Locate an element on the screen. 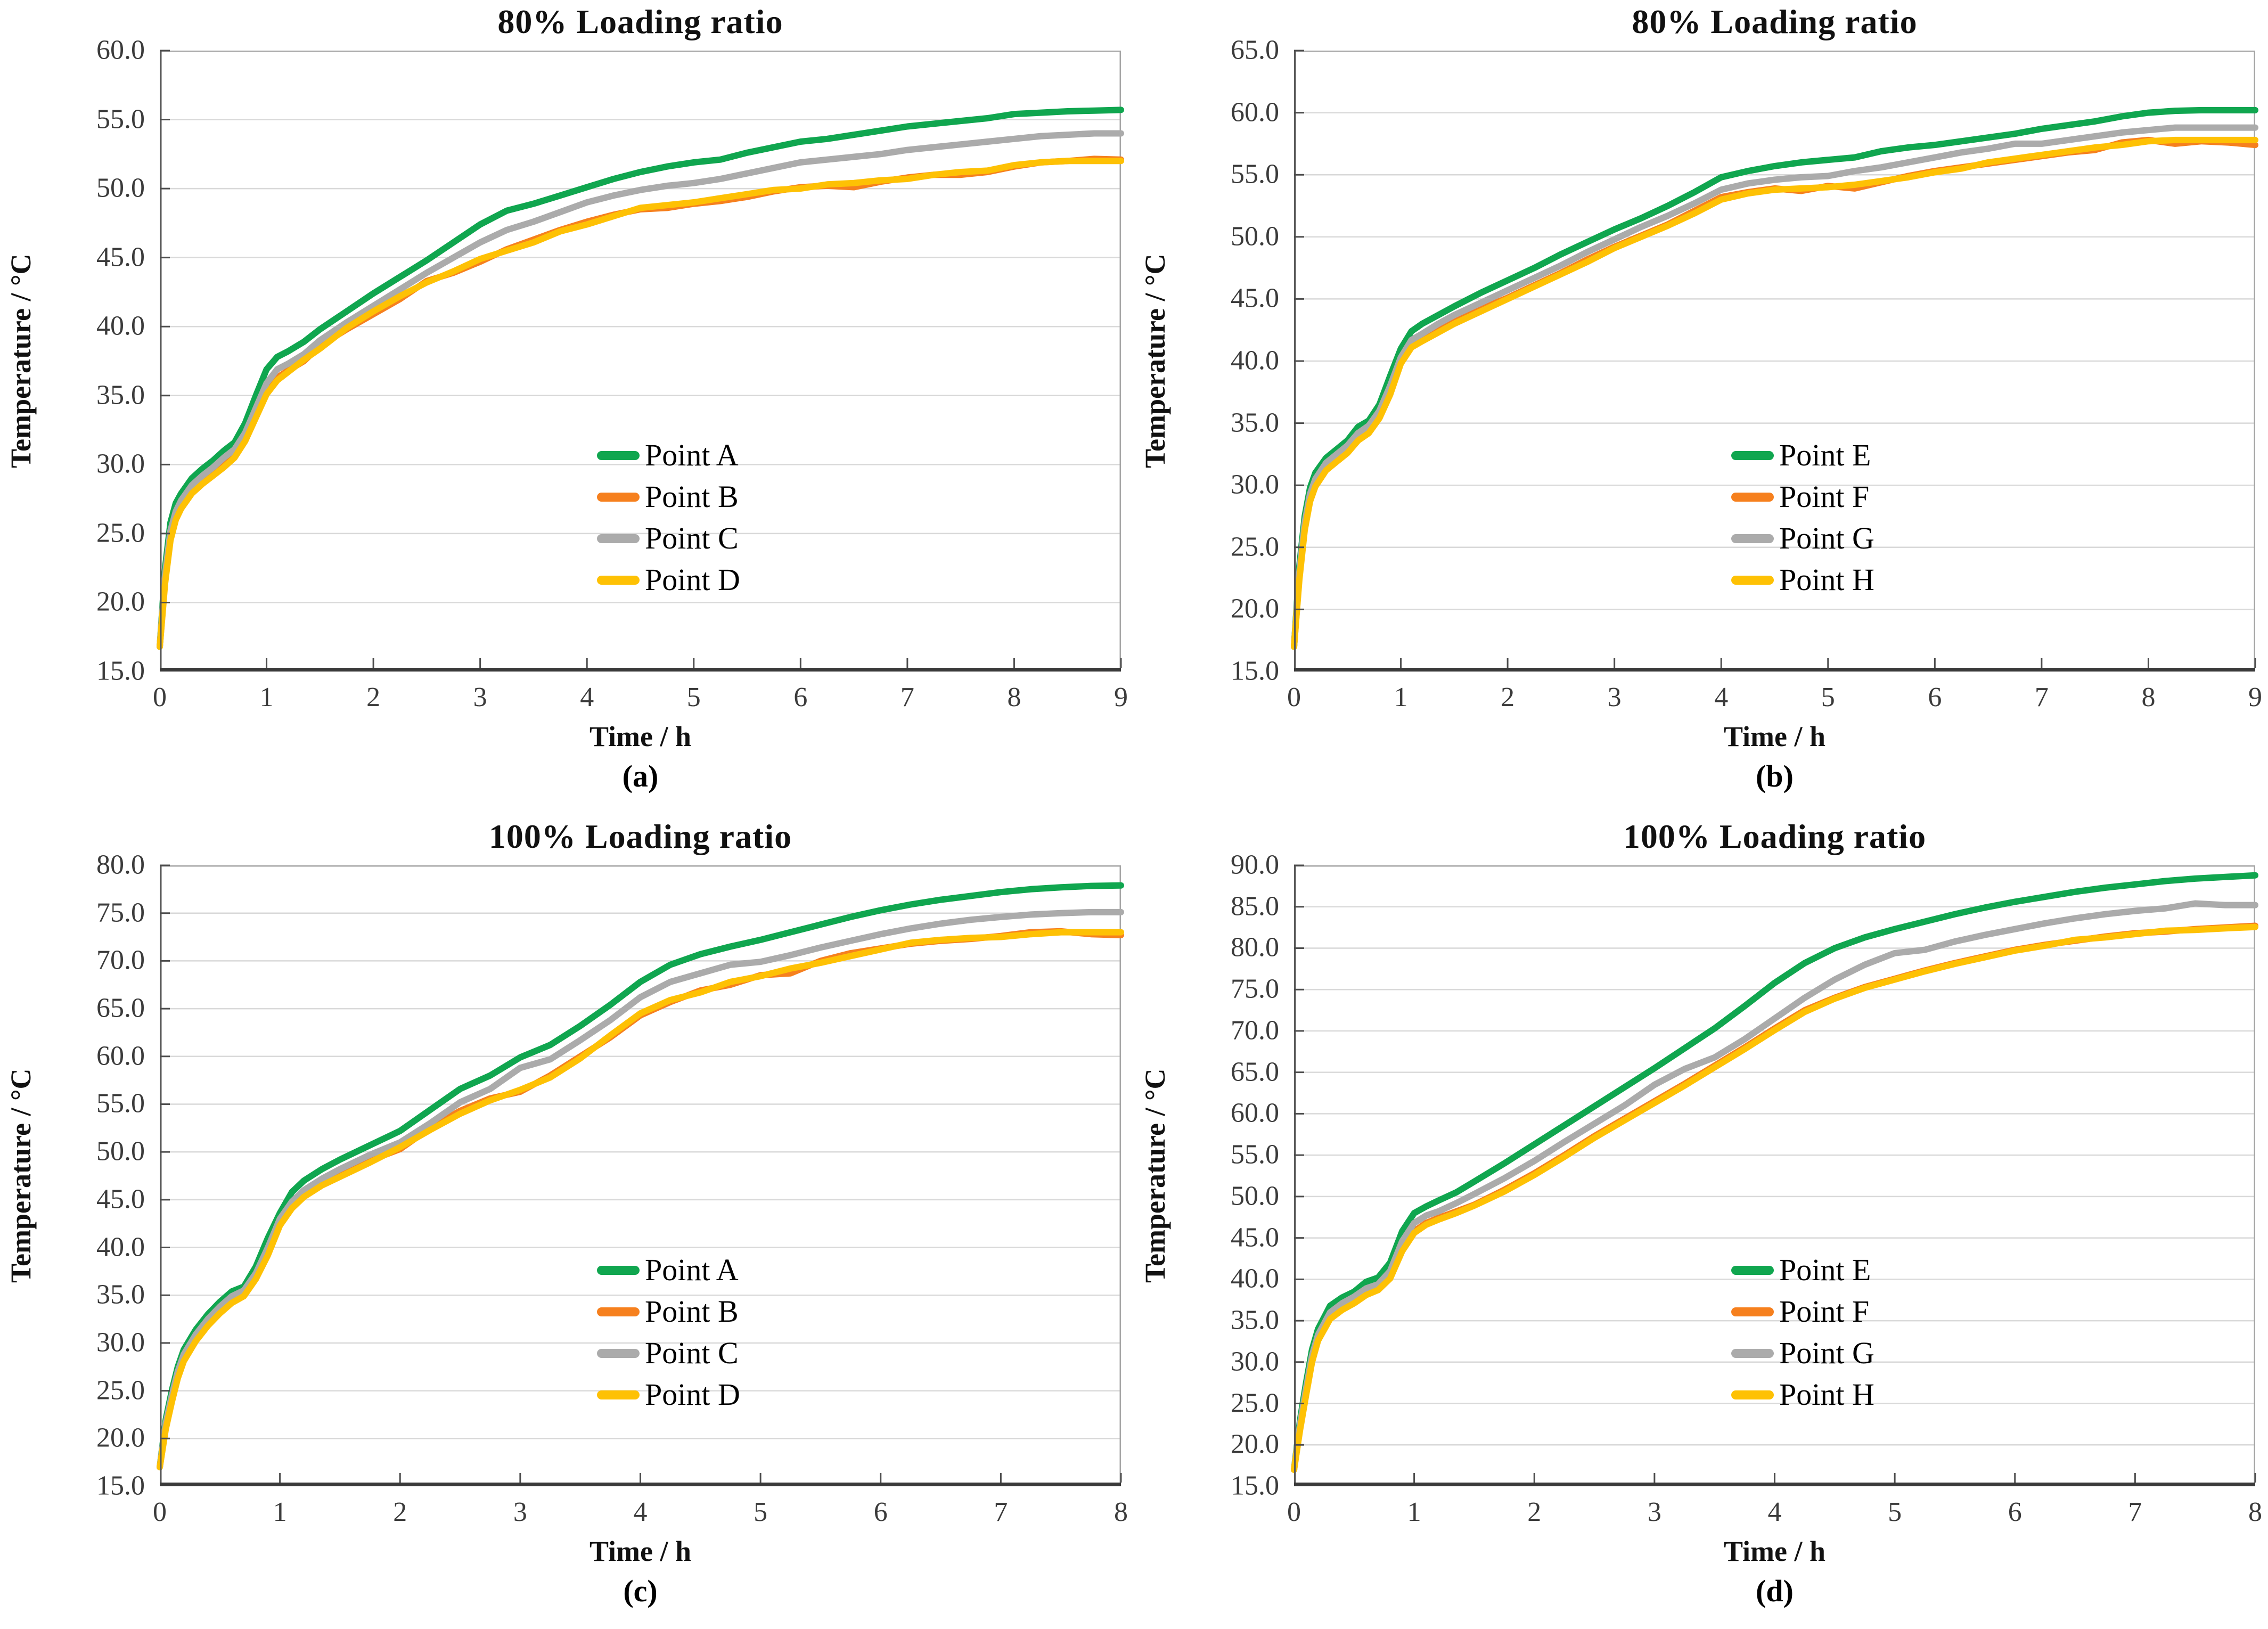  y-tick-label: 70.0 is located at coordinates (1255, 1030).